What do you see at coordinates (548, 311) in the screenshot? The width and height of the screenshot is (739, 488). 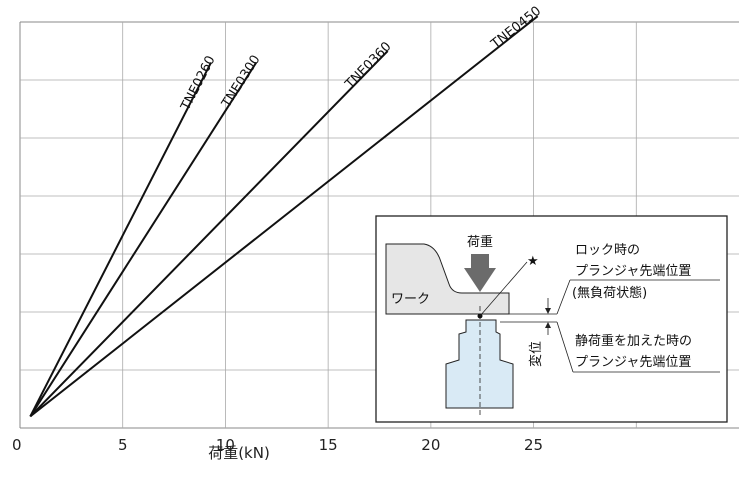 I see `disp-arrowhead-down` at bounding box center [548, 311].